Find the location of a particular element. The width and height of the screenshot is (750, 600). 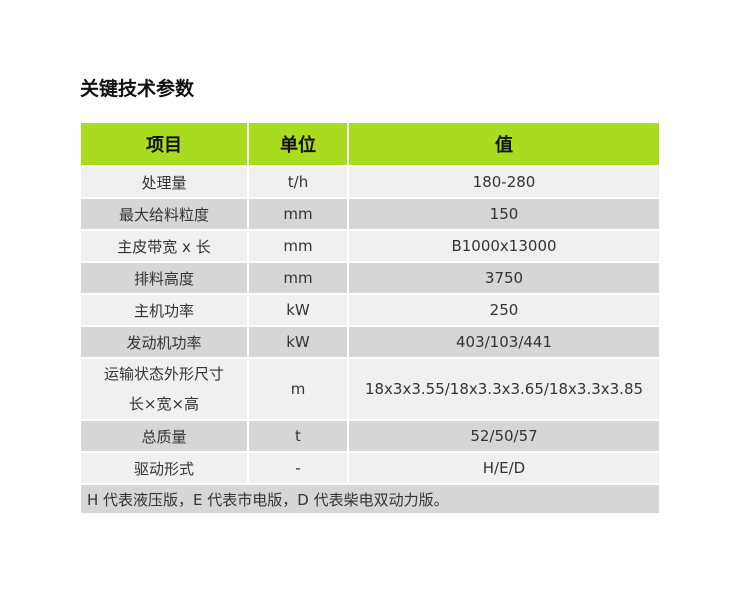

cell-value: 403/103/441 is located at coordinates (504, 342).